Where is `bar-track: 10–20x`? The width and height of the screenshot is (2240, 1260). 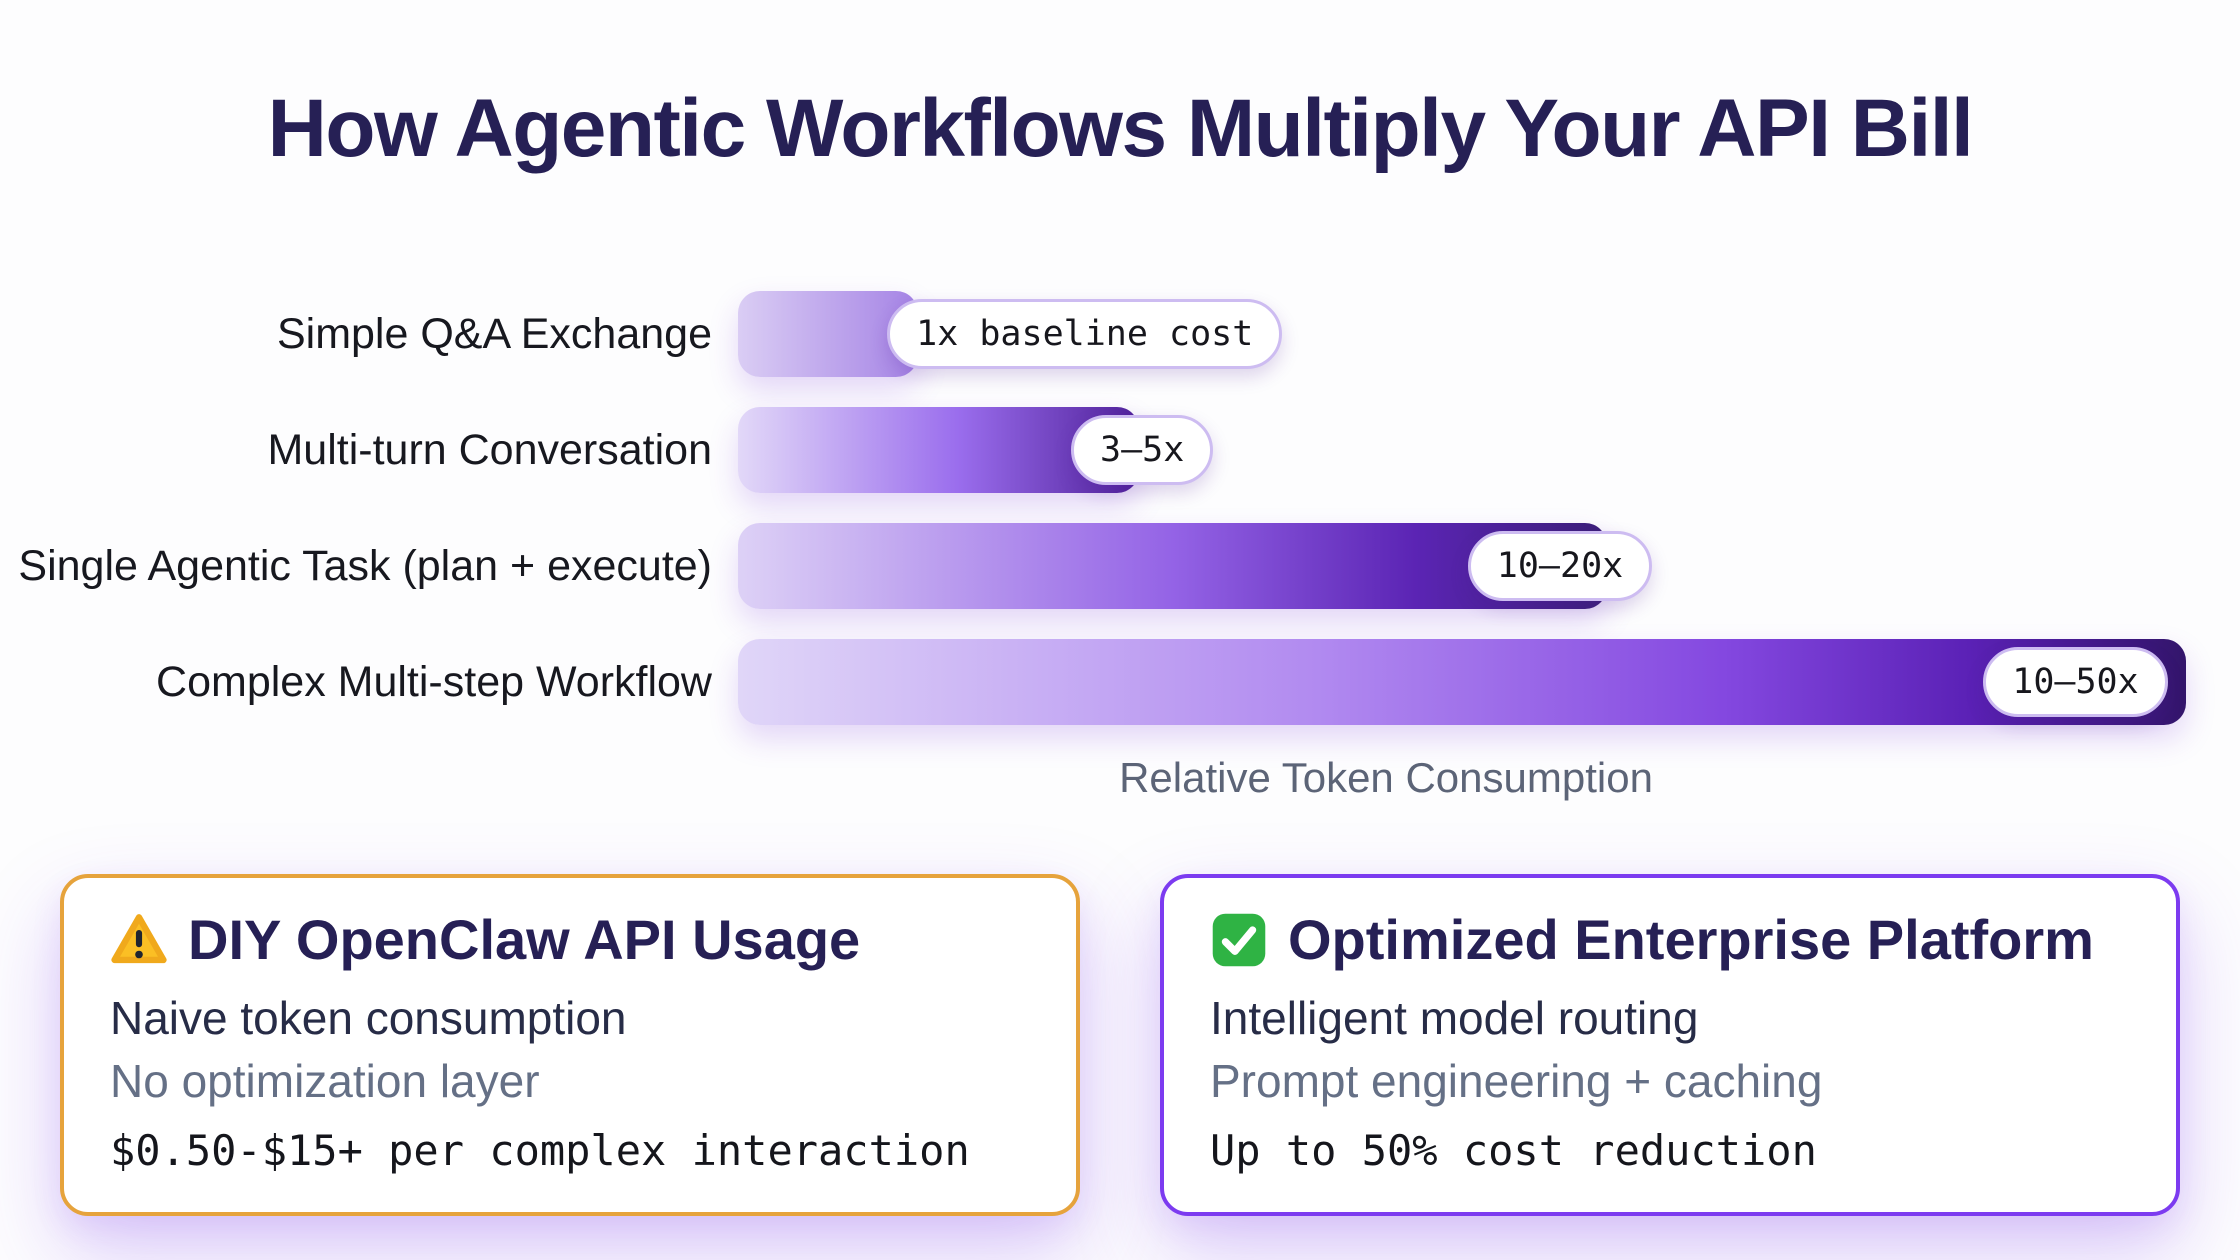
bar-track: 10–20x is located at coordinates (1462, 566).